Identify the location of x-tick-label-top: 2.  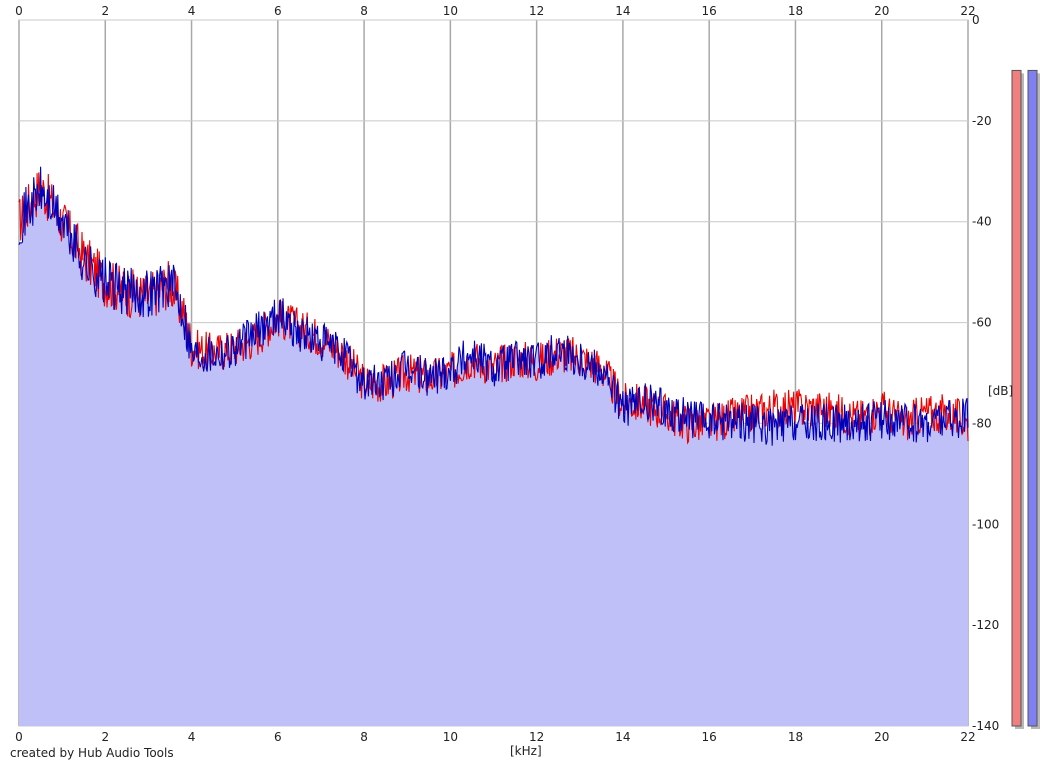
(105, 11).